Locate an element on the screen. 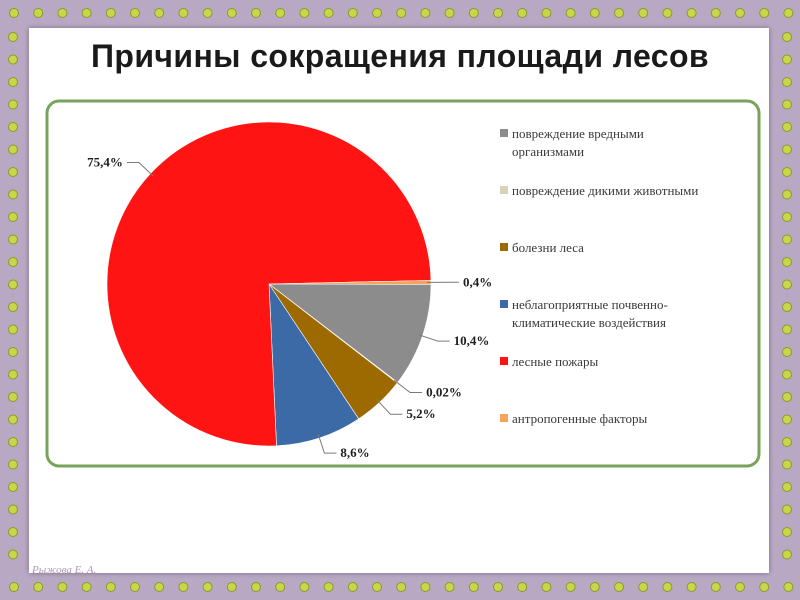 Image resolution: width=800 pixels, height=600 pixels. author-signature: Рыжова Е. А. is located at coordinates (64, 570).